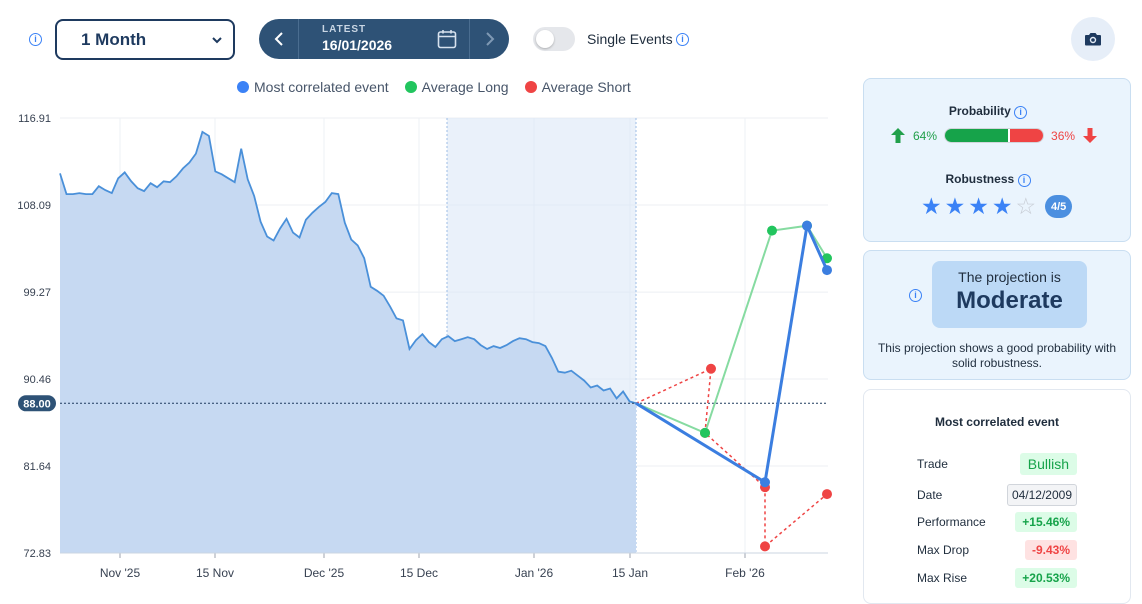  What do you see at coordinates (321, 87) in the screenshot?
I see `legend-label: Most correlated event` at bounding box center [321, 87].